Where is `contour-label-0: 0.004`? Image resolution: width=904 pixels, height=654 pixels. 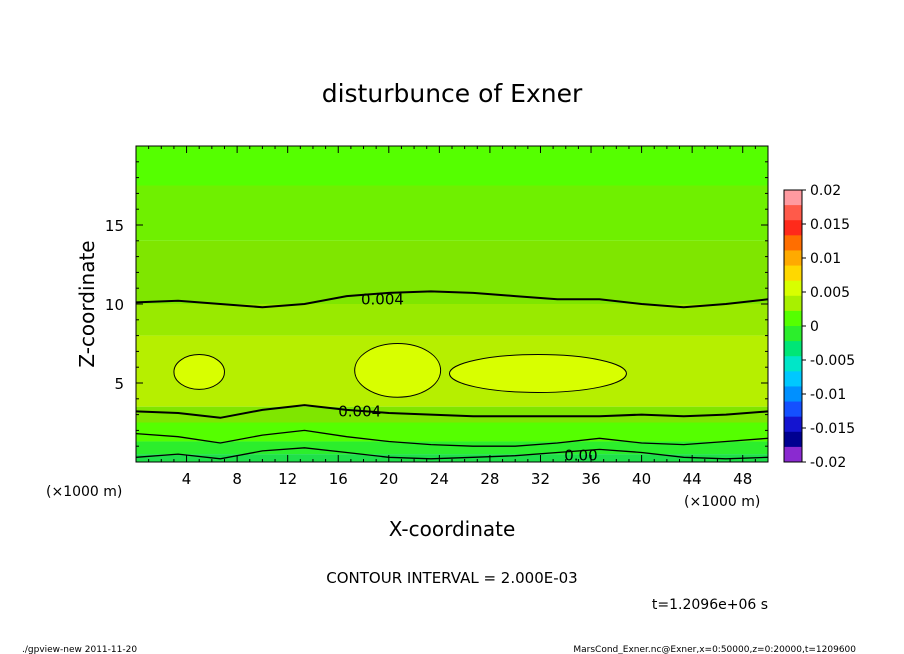
contour-label-0: 0.004 is located at coordinates (382, 299).